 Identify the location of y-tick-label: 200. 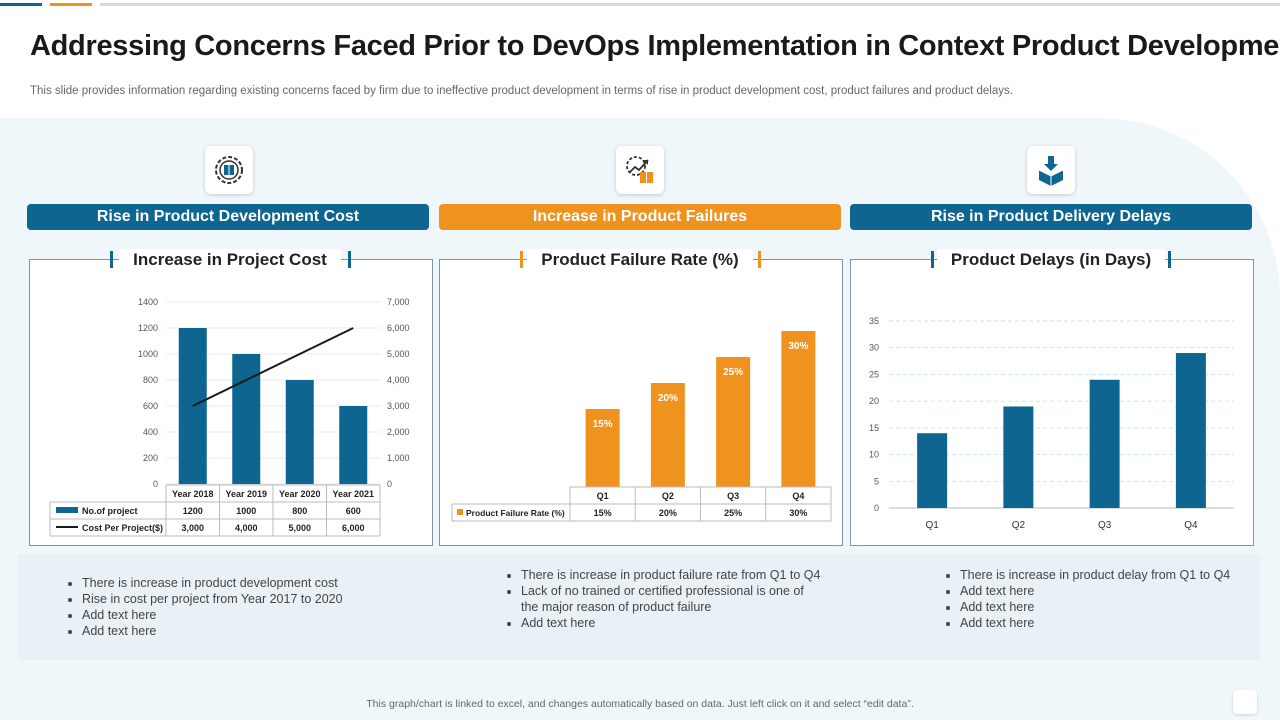
(150, 458).